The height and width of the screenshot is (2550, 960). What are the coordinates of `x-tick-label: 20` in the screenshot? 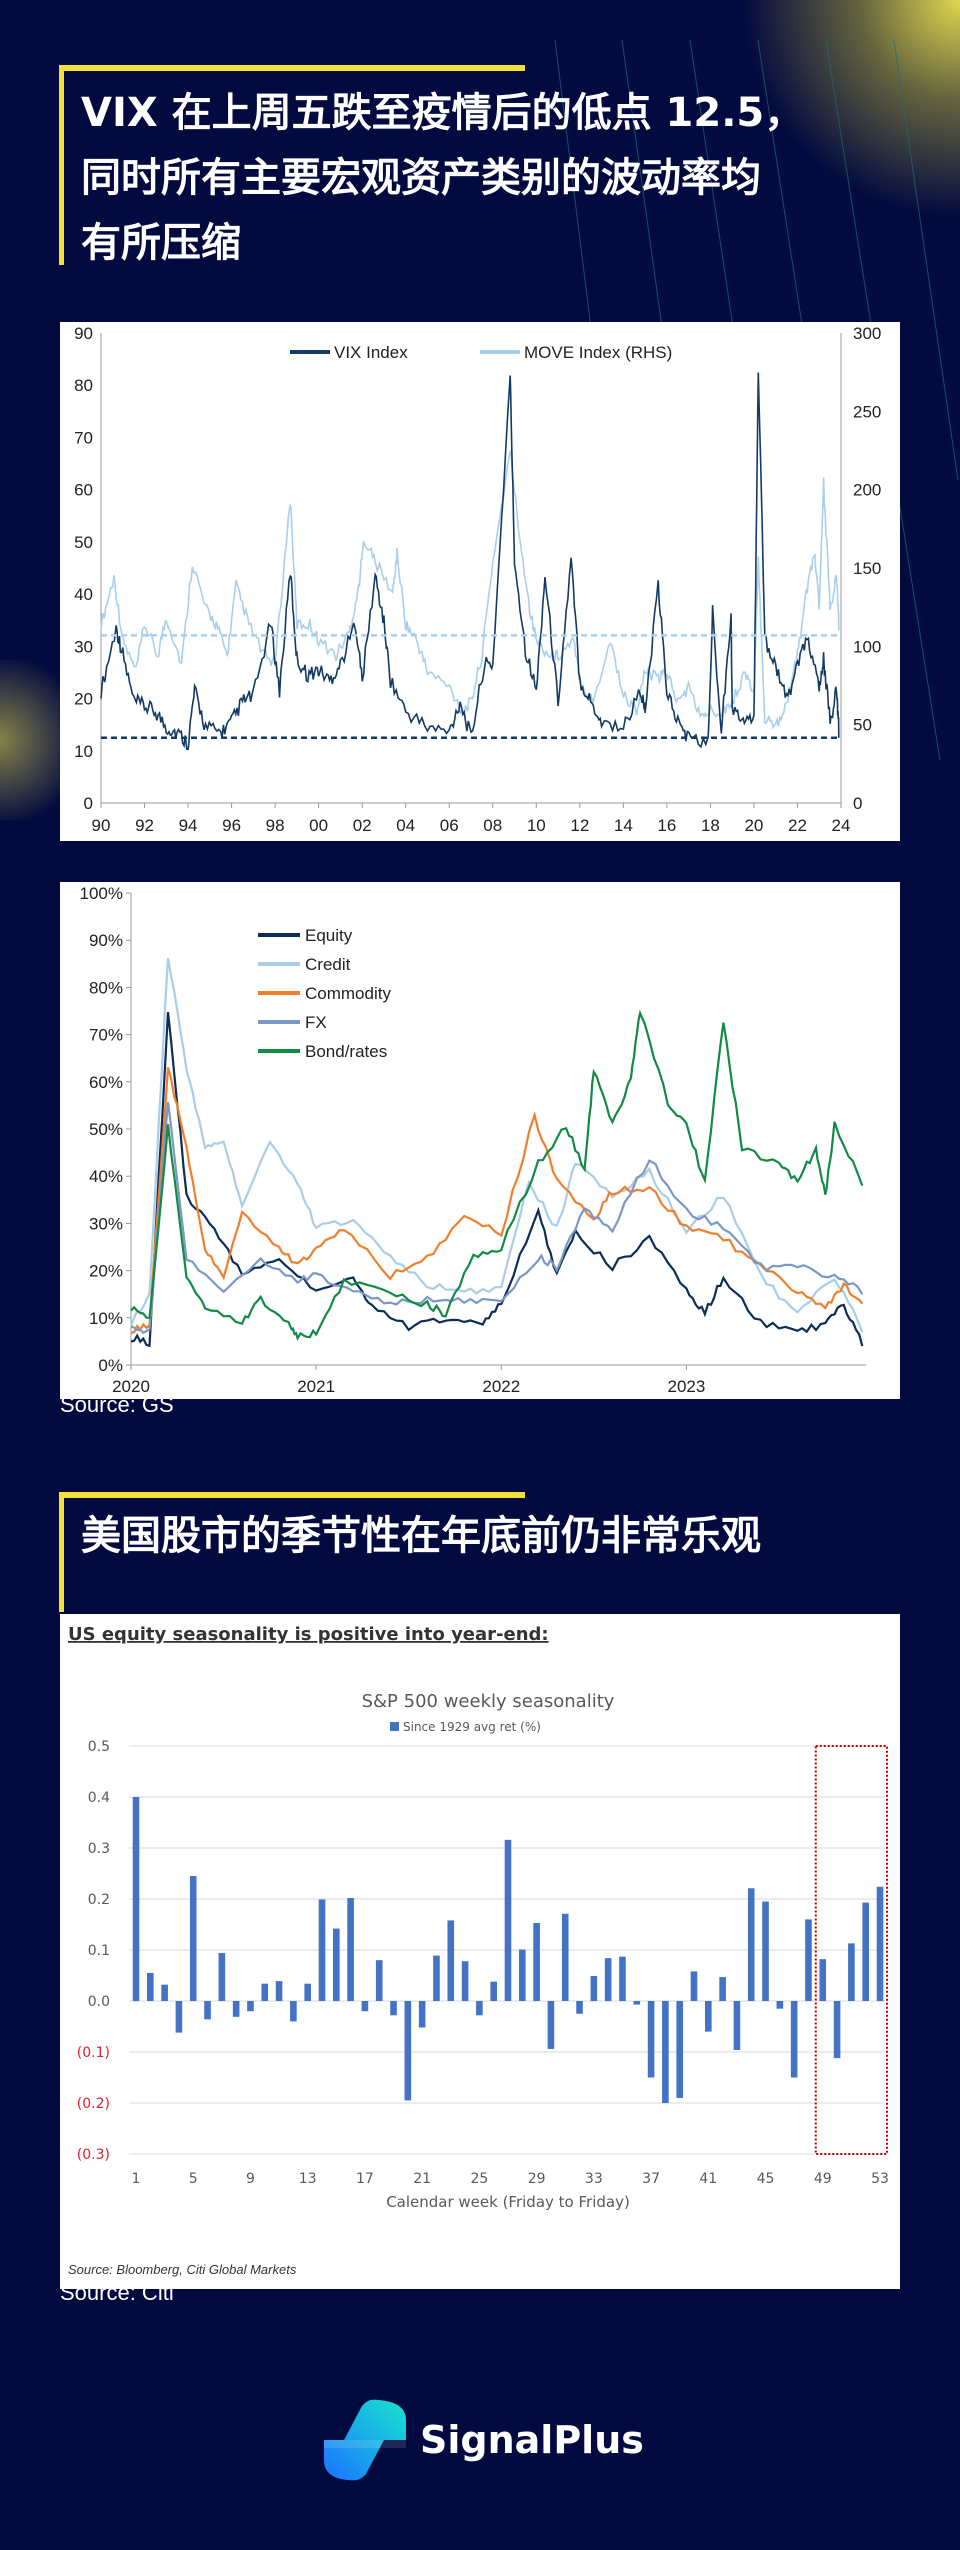 It's located at (753, 825).